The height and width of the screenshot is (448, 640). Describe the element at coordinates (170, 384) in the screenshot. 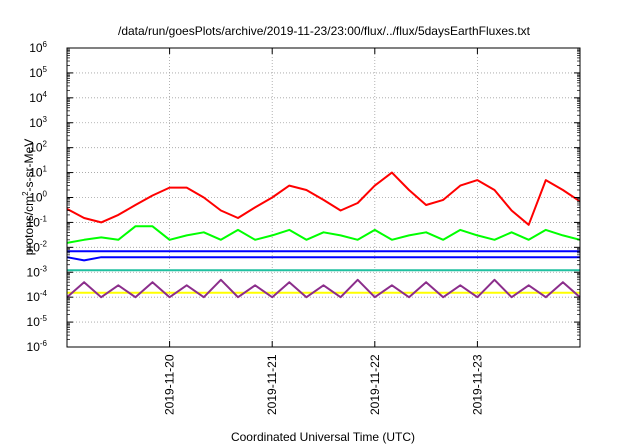

I see `x-tick-label: 2019-11-20` at that location.